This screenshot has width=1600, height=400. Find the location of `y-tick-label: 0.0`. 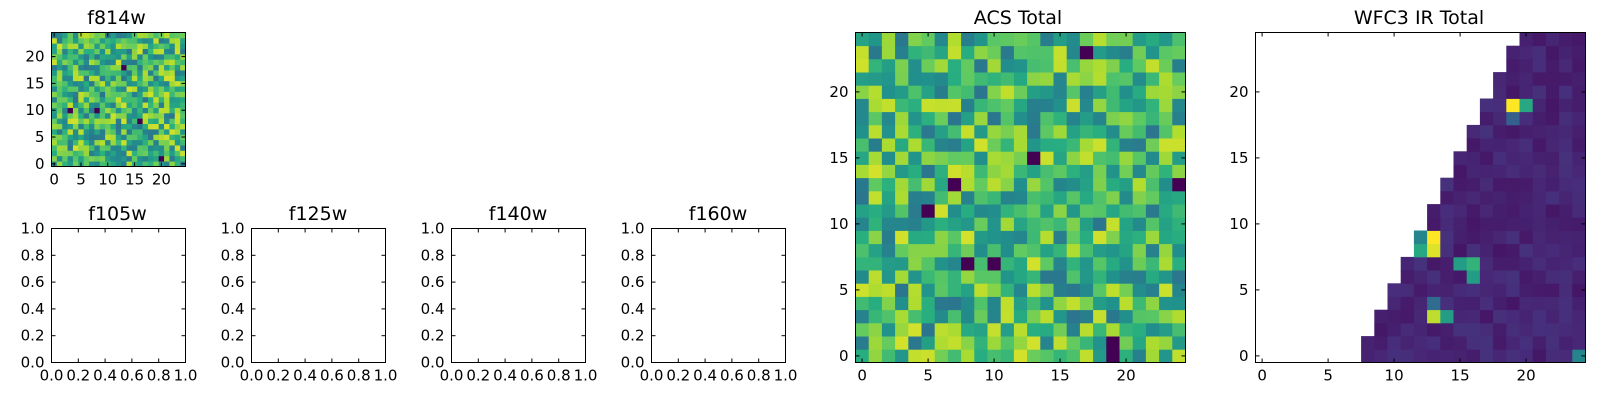

y-tick-label: 0.0 is located at coordinates (233, 363).